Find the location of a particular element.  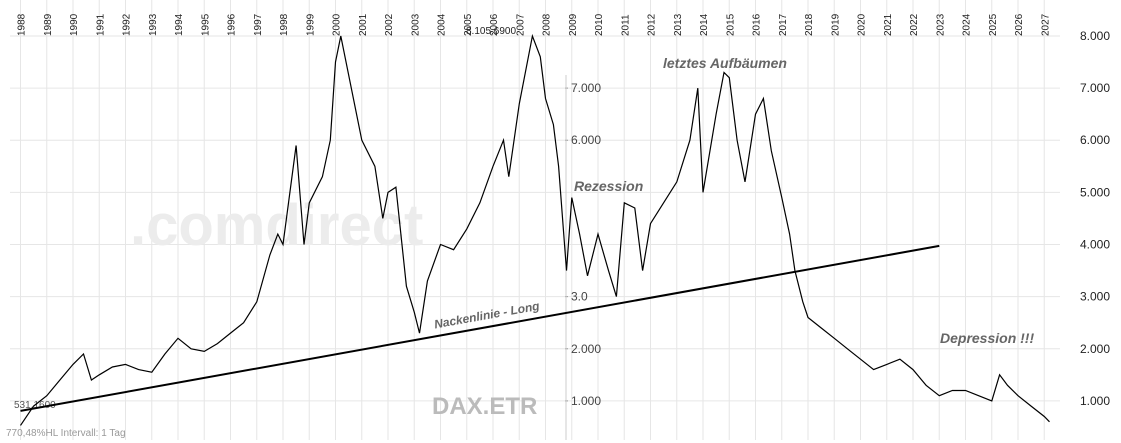

x-tick-label: 2000 is located at coordinates (337, 24).